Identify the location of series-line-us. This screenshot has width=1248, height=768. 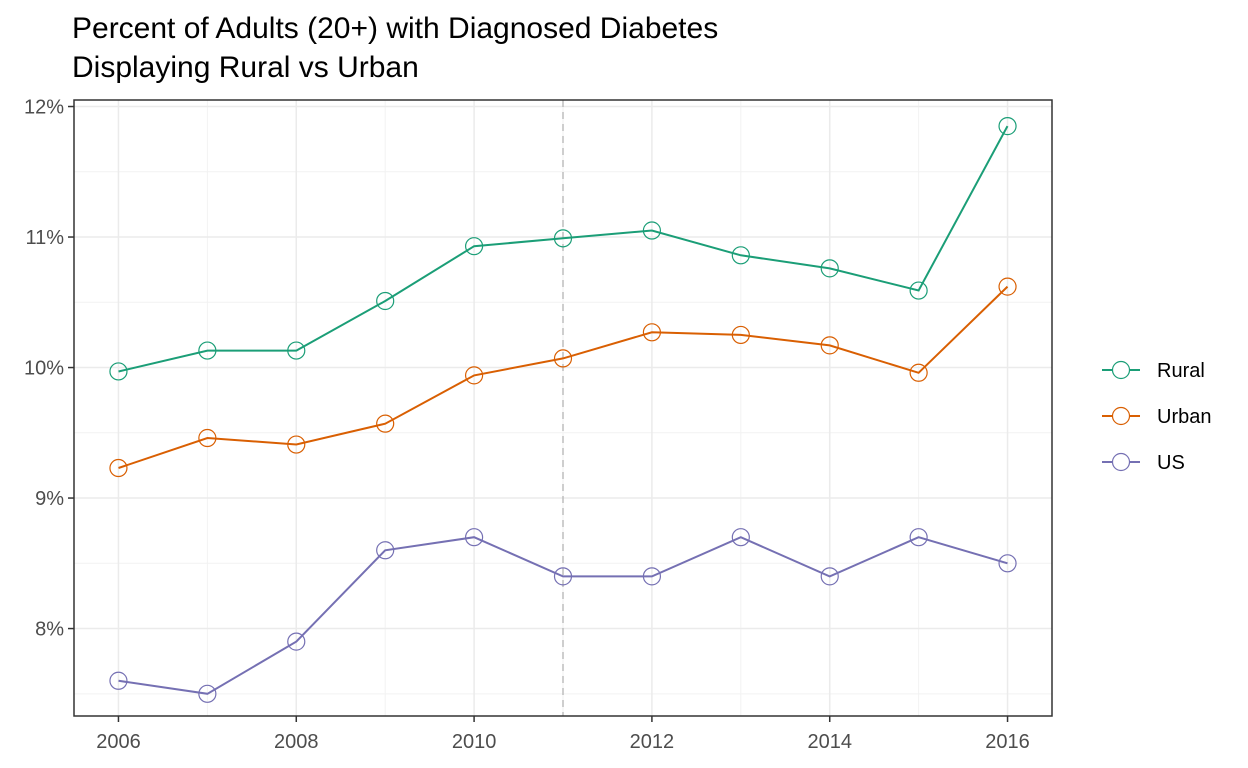
(563, 615).